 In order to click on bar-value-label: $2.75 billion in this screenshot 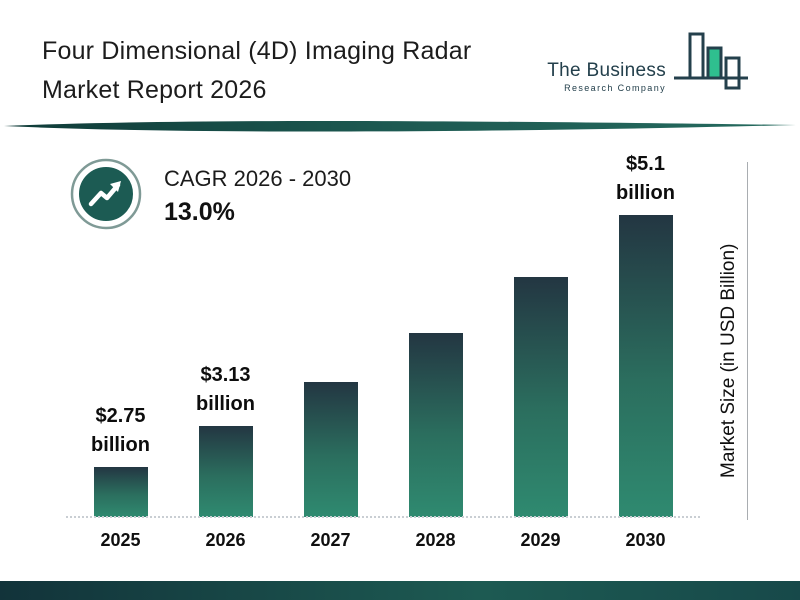, I will do `click(120, 430)`.